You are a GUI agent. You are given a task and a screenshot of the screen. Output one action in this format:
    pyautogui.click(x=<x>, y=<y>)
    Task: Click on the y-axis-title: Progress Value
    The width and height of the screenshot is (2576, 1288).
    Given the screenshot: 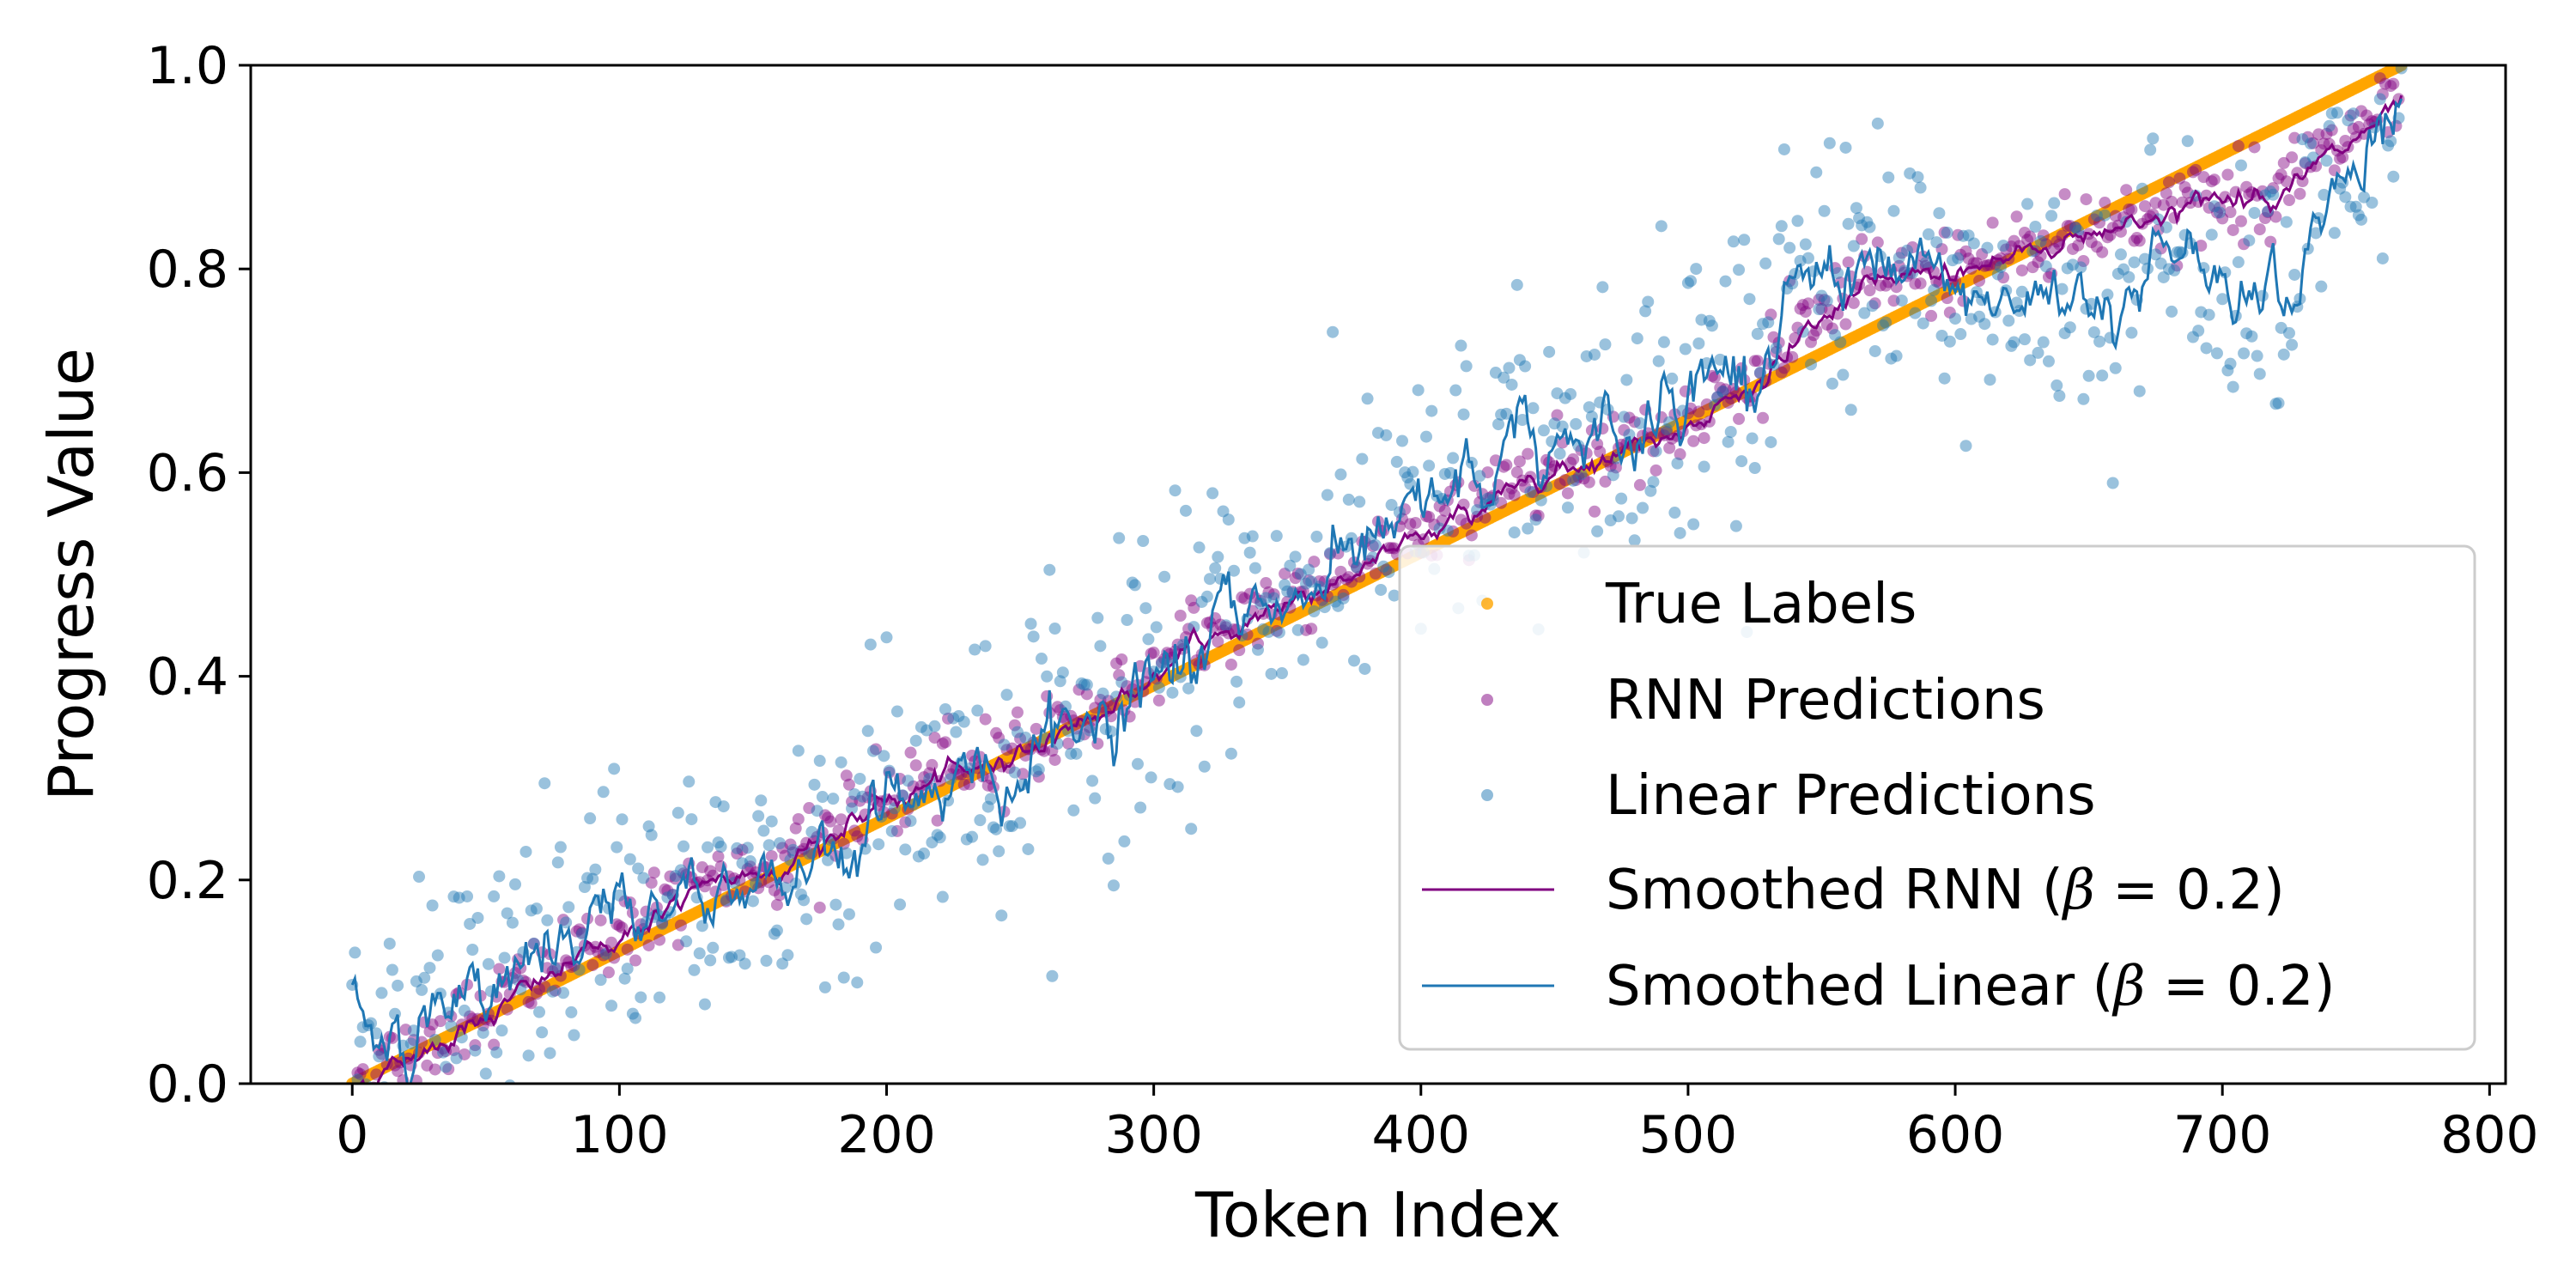 What is the action you would take?
    pyautogui.click(x=71, y=574)
    